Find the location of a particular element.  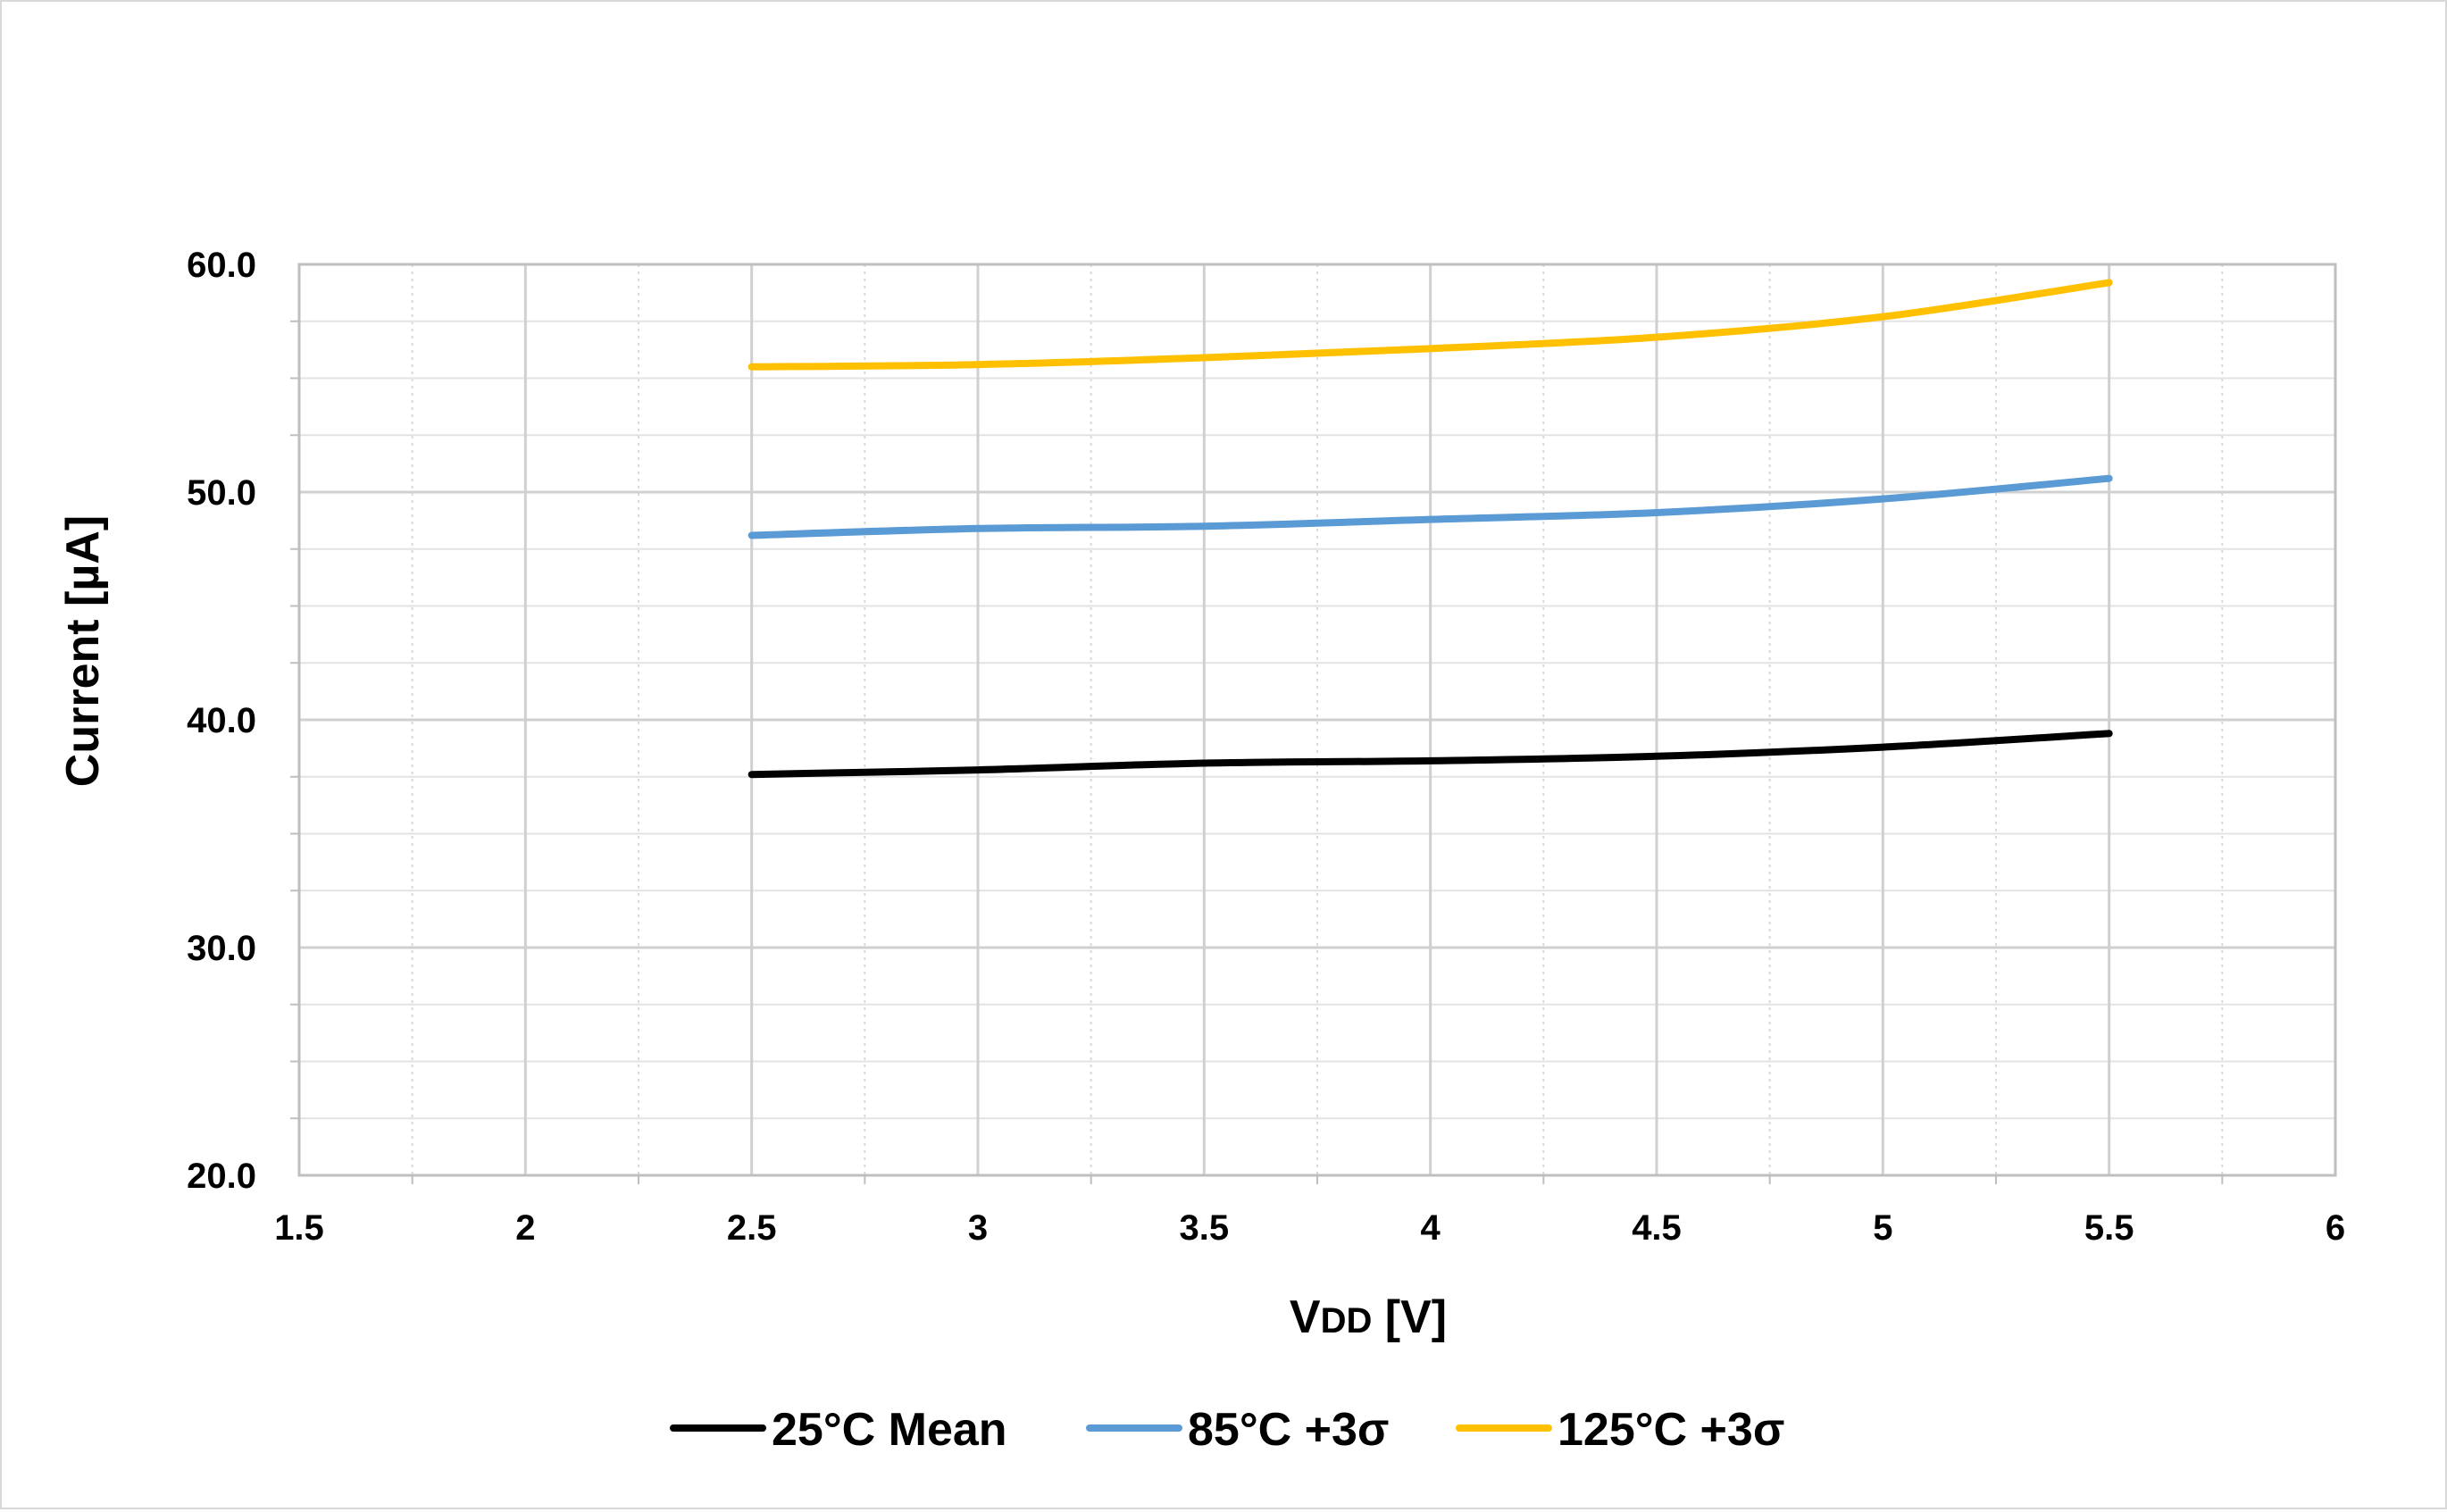

legend: 25°C Mean 85°C +3σ 125°C +3σ is located at coordinates (1227, 1430).